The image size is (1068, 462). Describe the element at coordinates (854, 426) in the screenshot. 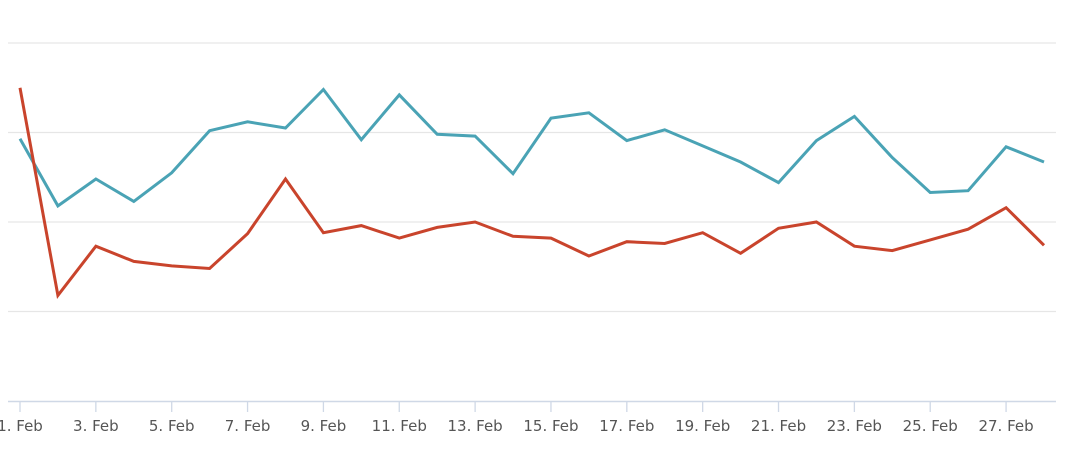

I see `x-tick-label: 23. Feb` at that location.